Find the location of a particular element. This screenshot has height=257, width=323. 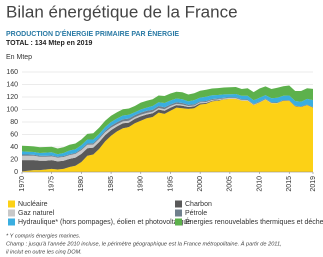

total-label: TOTAL : 134 Mtep en 2019 is located at coordinates (49, 43).